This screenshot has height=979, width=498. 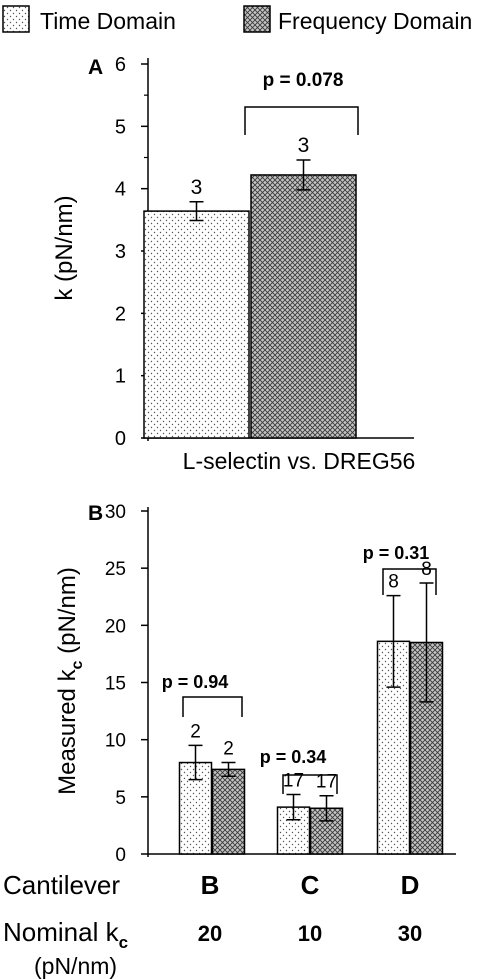 I want to click on panel-b-y-tick-label: 20, so click(x=115, y=626).